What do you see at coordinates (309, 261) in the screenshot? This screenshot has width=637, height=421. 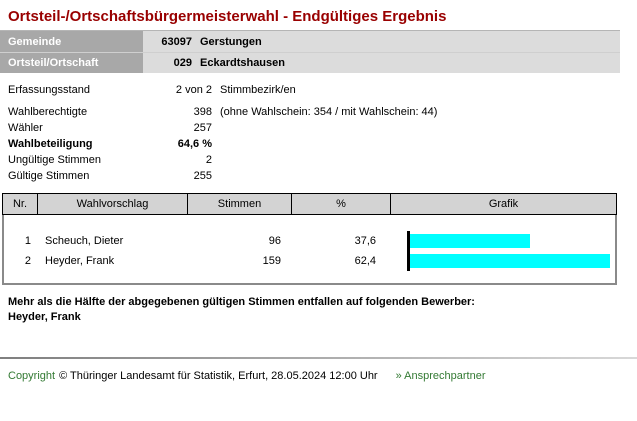 I see `table-row: 2 Heyder, Frank 159 62,4` at bounding box center [309, 261].